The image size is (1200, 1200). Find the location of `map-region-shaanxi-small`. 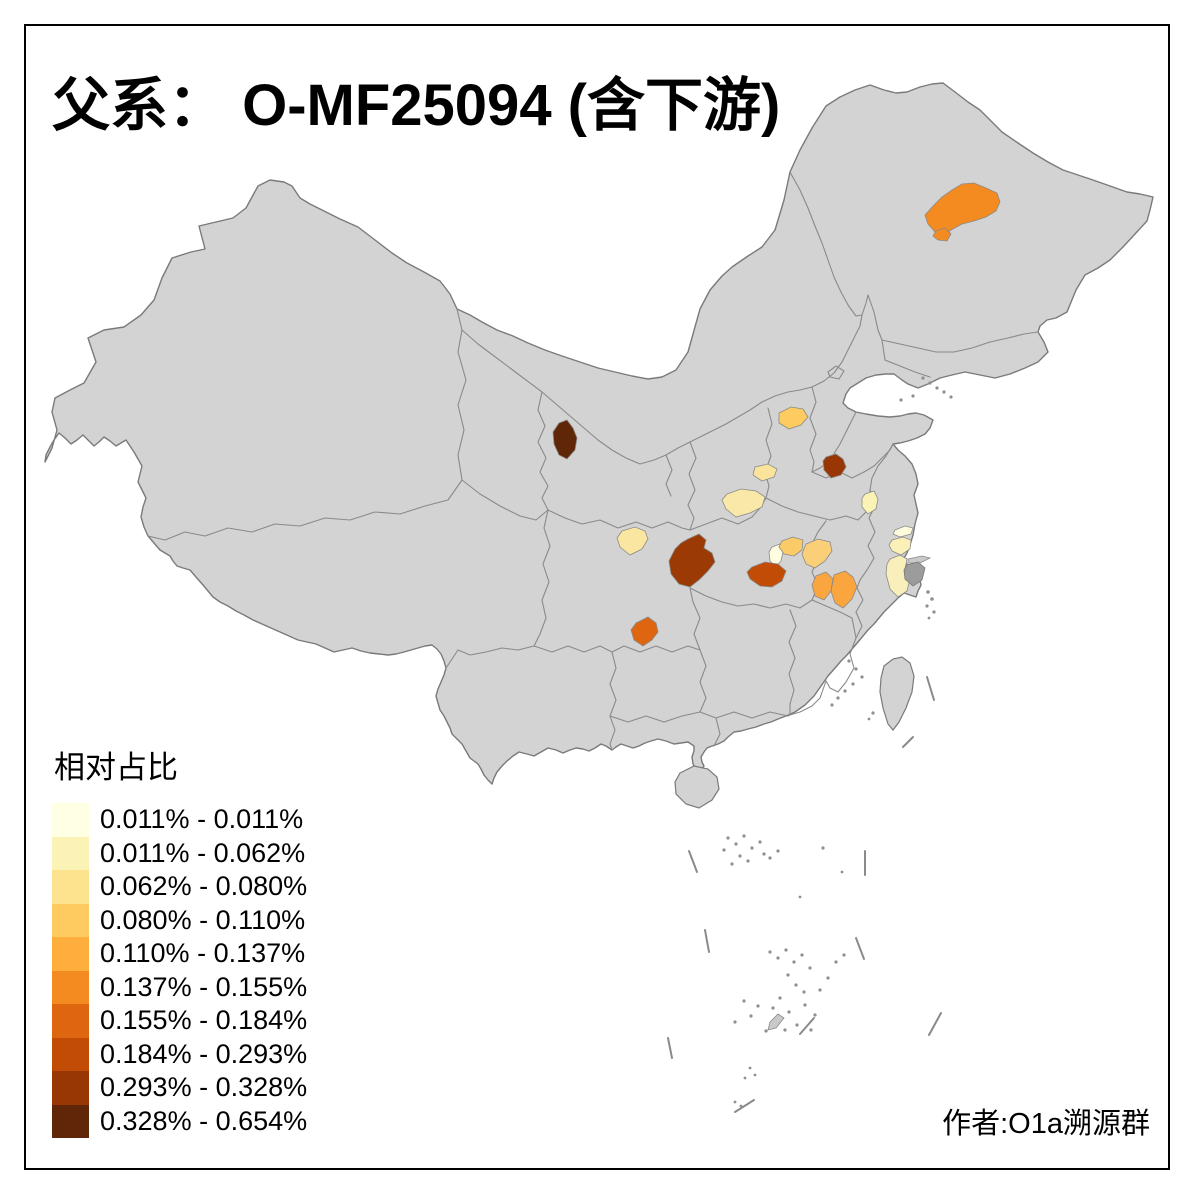

map-region-shaanxi-small is located at coordinates (765, 472).